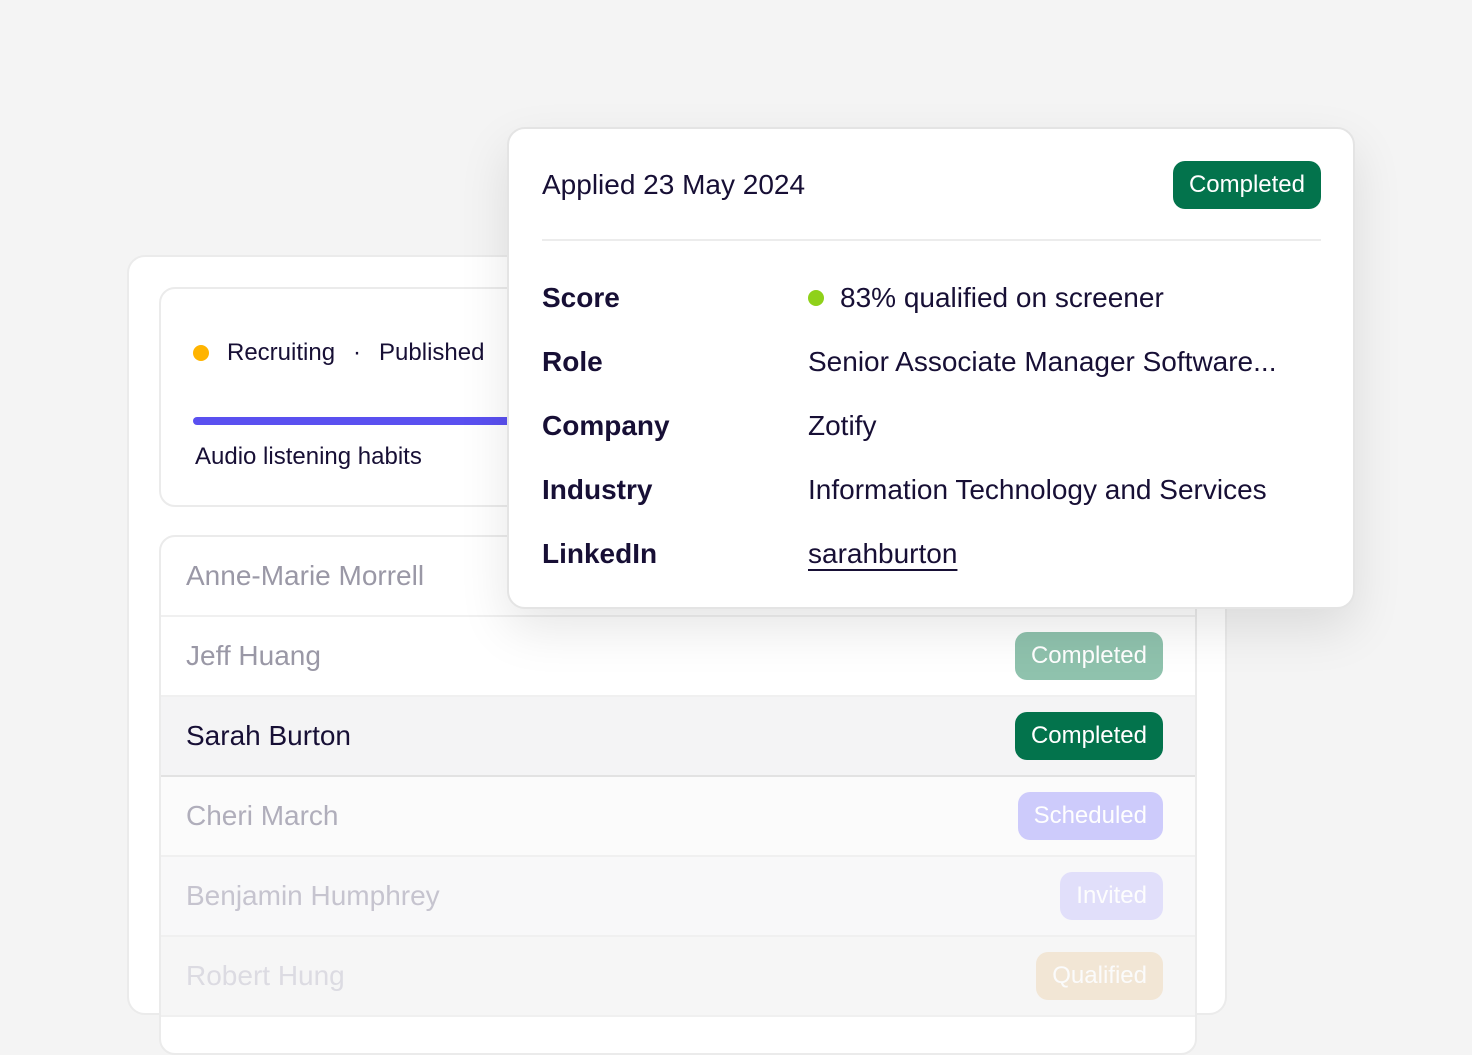 Image resolution: width=1472 pixels, height=1055 pixels. What do you see at coordinates (581, 297) in the screenshot?
I see `field-label: Score` at bounding box center [581, 297].